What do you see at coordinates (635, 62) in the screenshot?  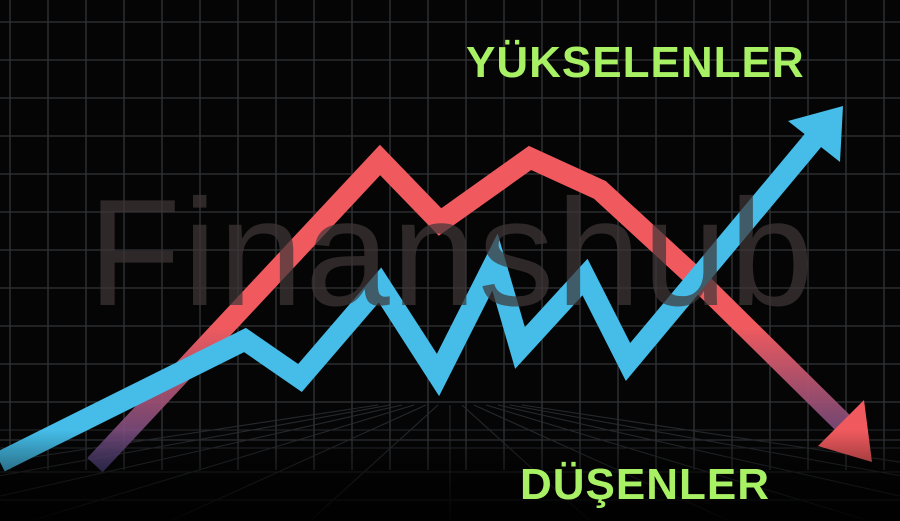 I see `gainers-heading: YÜKSELENLER` at bounding box center [635, 62].